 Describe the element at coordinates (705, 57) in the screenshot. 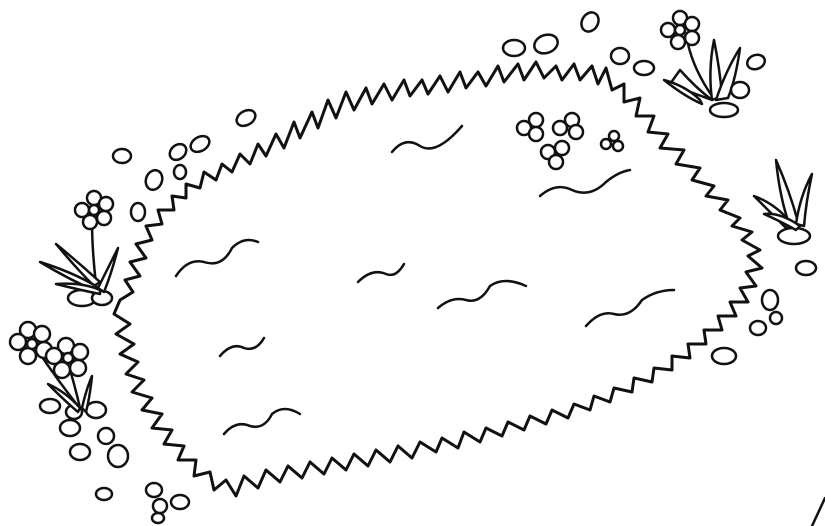

I see `flower-top-right` at that location.